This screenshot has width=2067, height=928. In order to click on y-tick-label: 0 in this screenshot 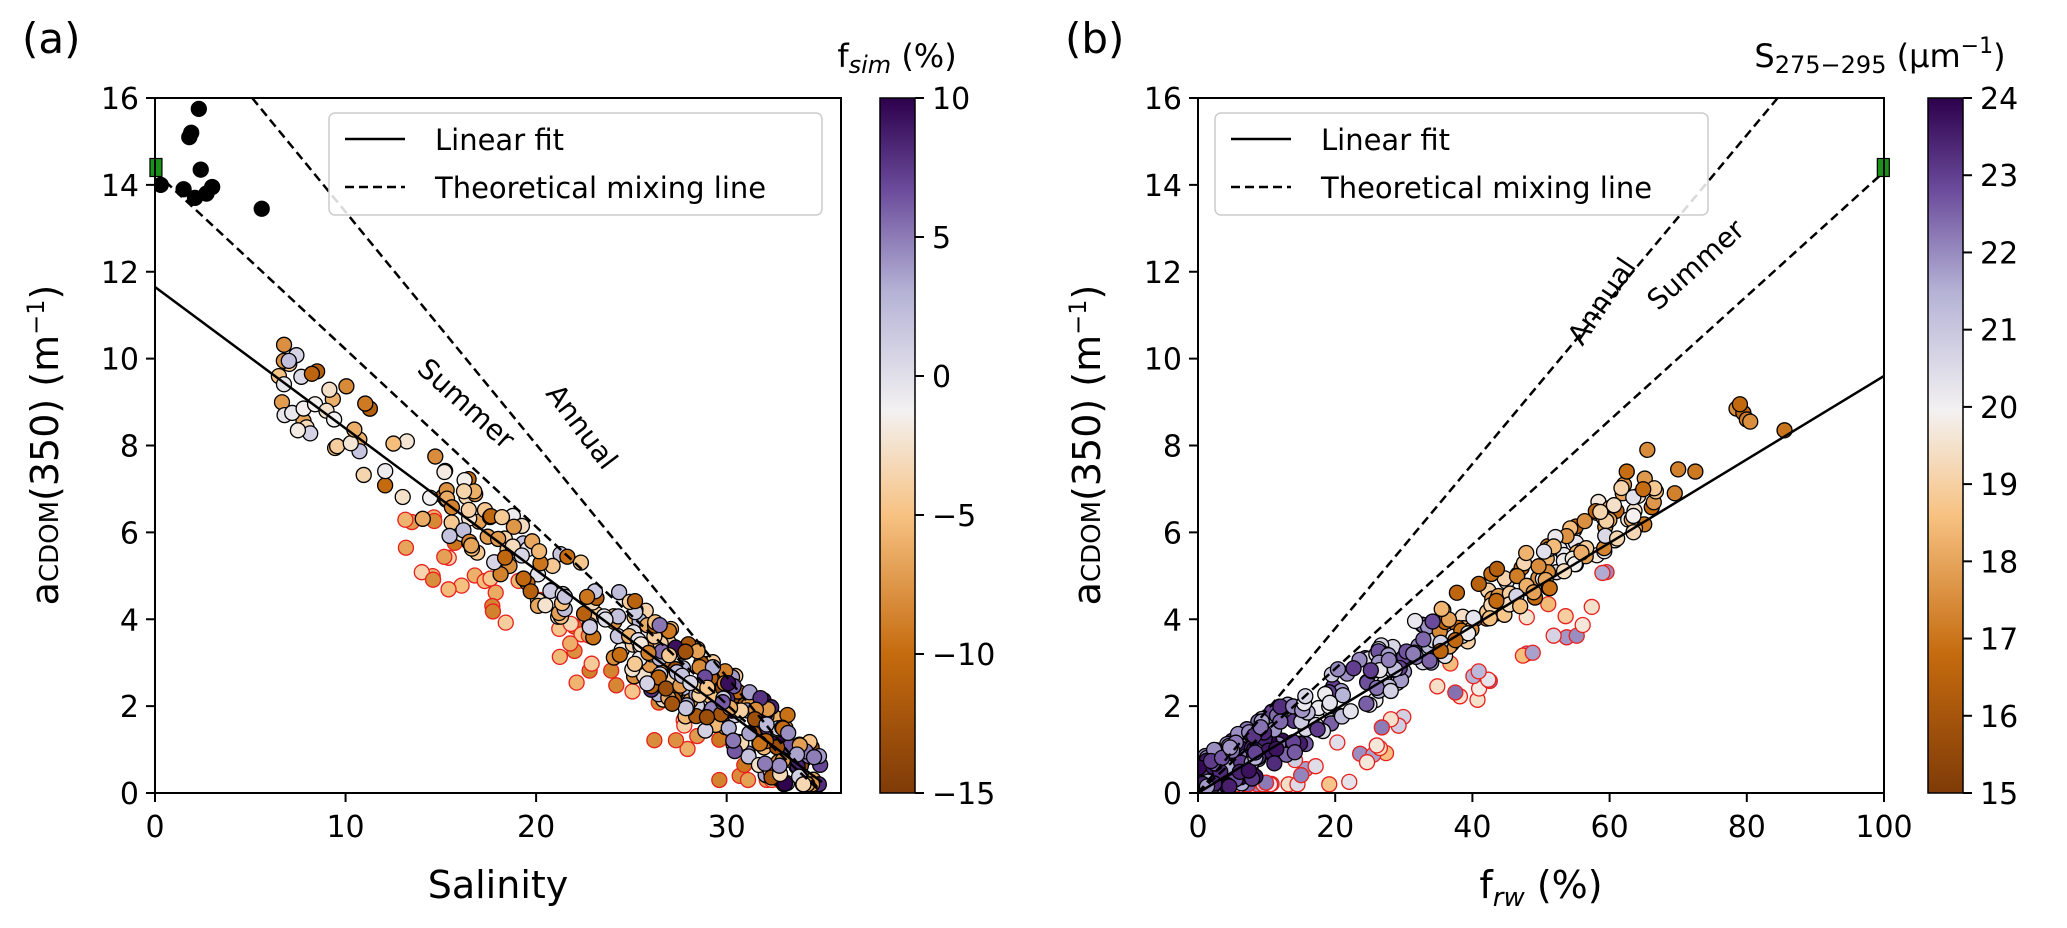, I will do `click(1172, 794)`.